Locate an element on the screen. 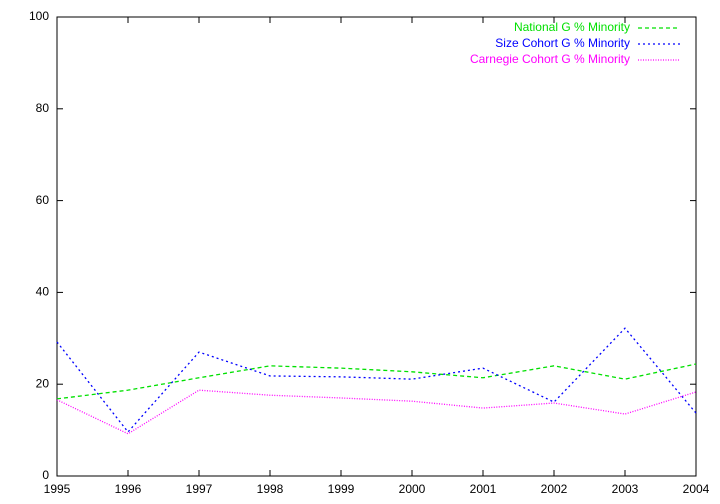 The image size is (720, 504). x-tick-label: 2001 is located at coordinates (483, 489).